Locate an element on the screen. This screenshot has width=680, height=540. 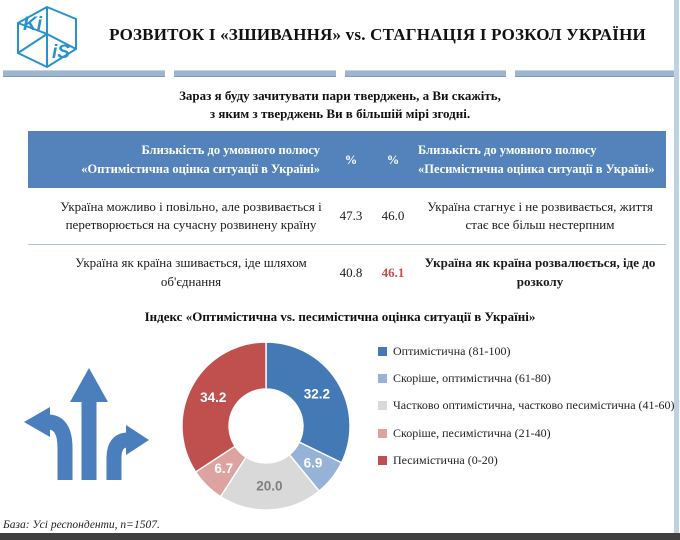
divider-bars is located at coordinates (340, 73).